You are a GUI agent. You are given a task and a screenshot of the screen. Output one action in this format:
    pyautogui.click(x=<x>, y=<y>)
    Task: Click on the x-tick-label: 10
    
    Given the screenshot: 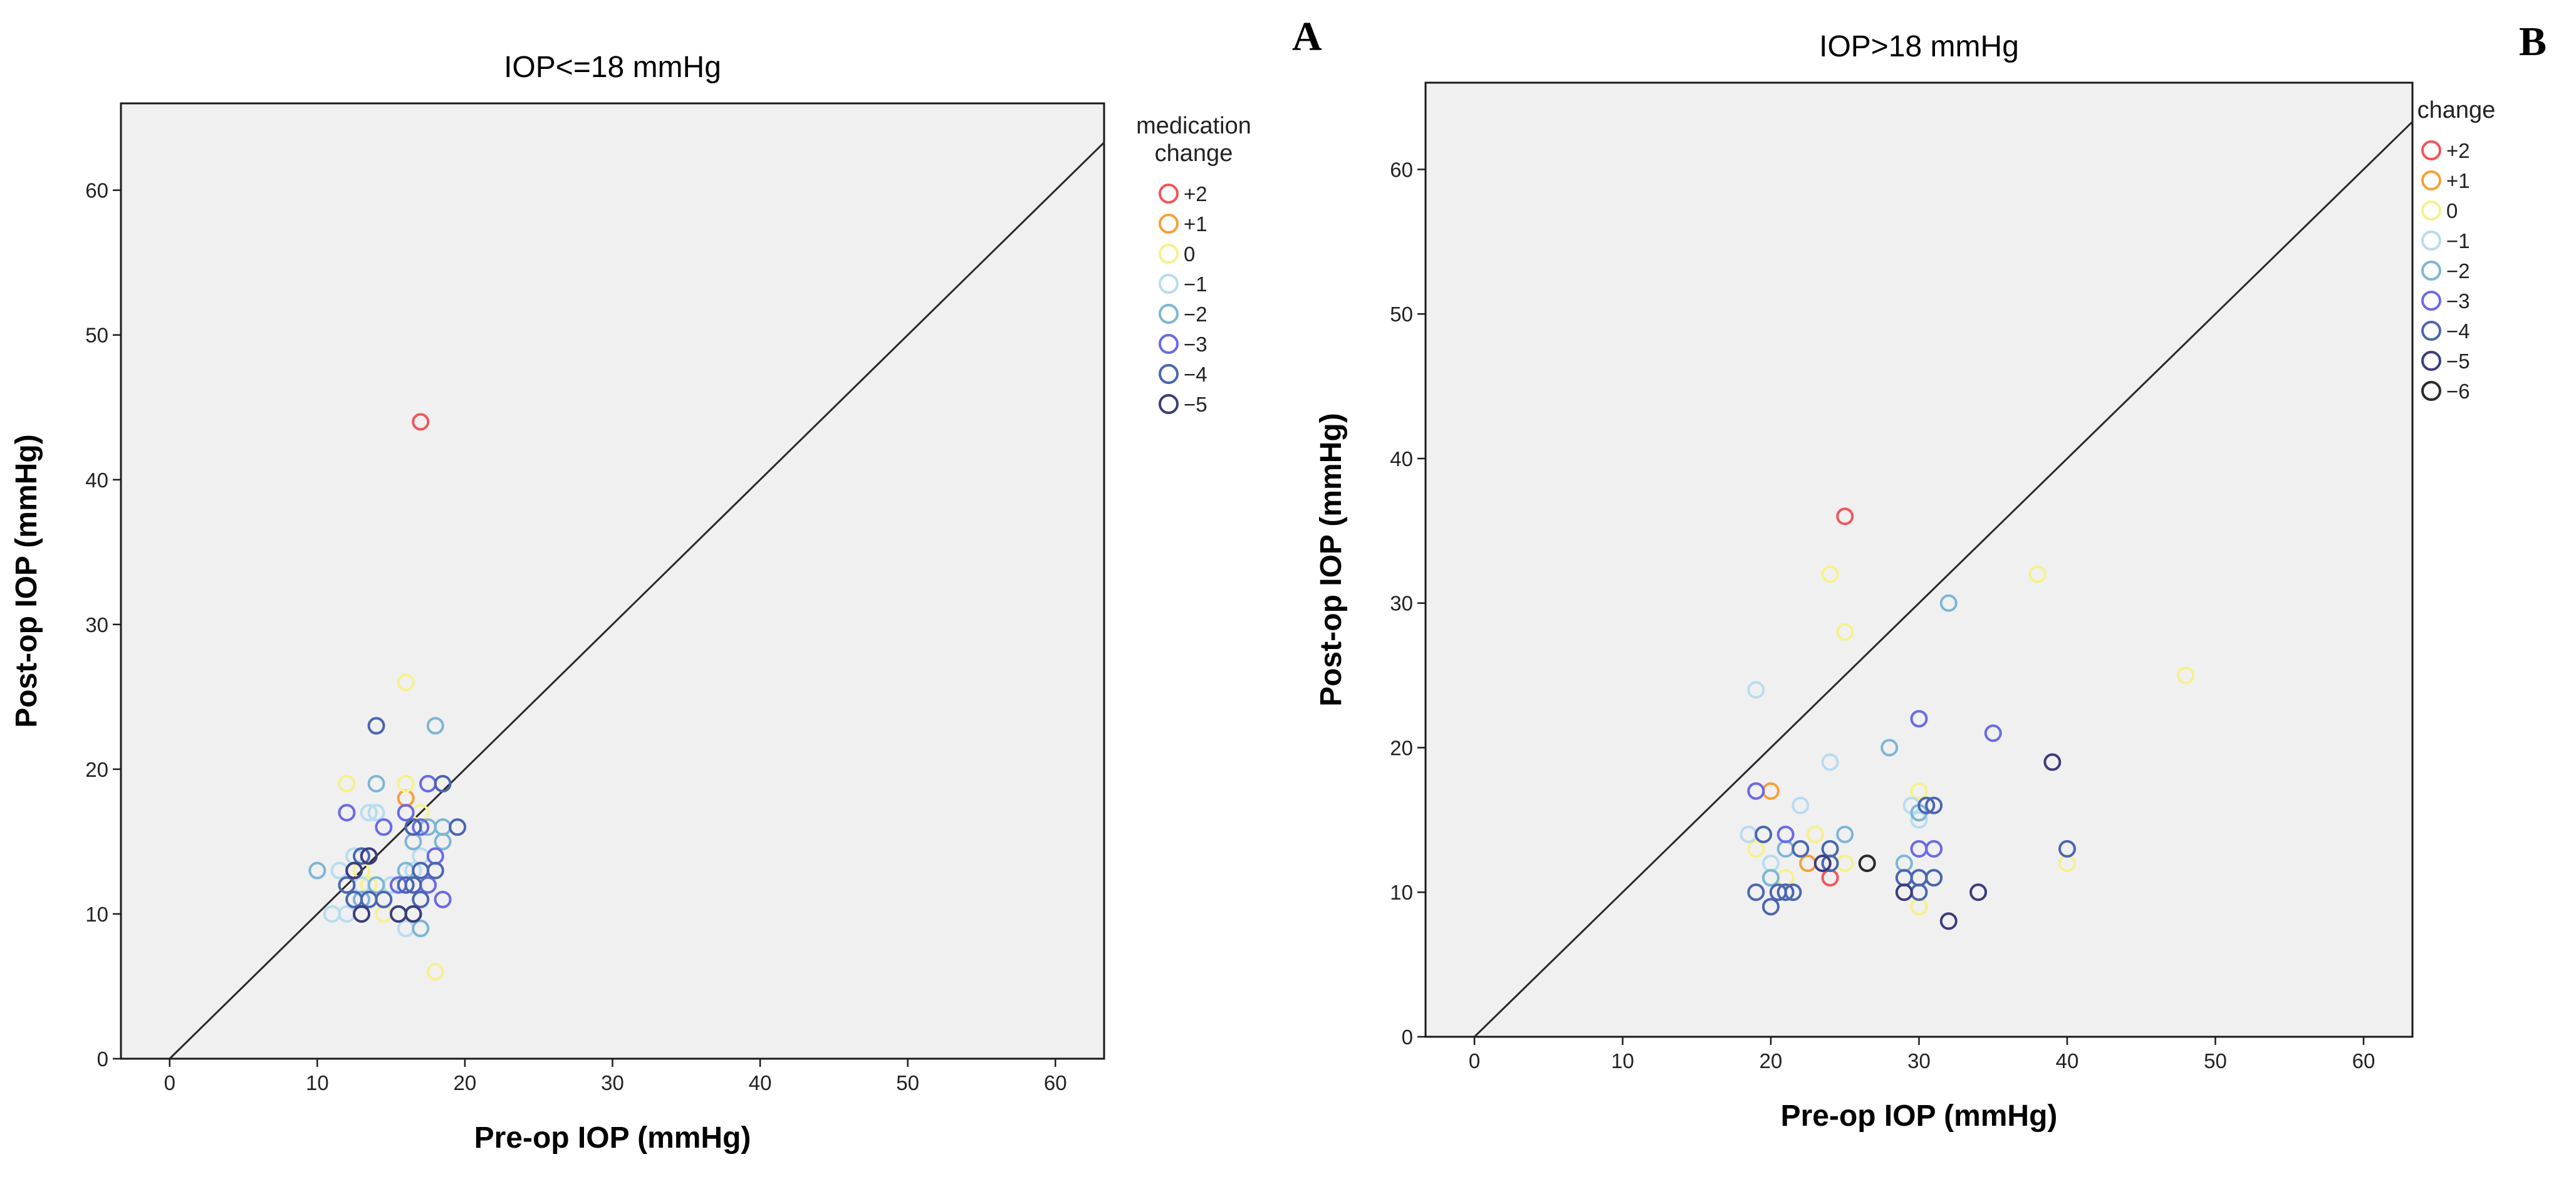 What is the action you would take?
    pyautogui.click(x=1623, y=1060)
    